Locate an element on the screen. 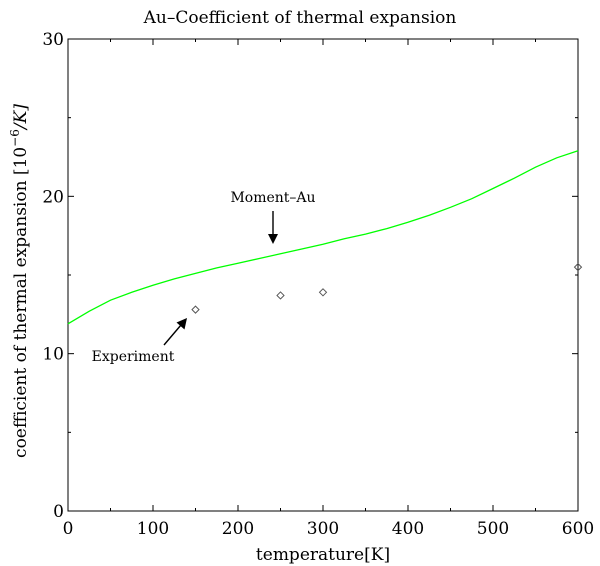 This screenshot has width=600, height=566. y-axis-label-exponent: −6 is located at coordinates (15, 138).